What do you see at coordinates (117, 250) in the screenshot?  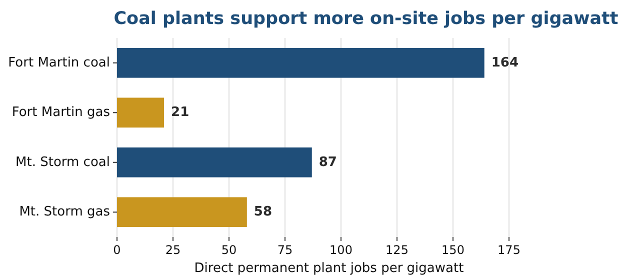 I see `x-tick-label: 0` at bounding box center [117, 250].